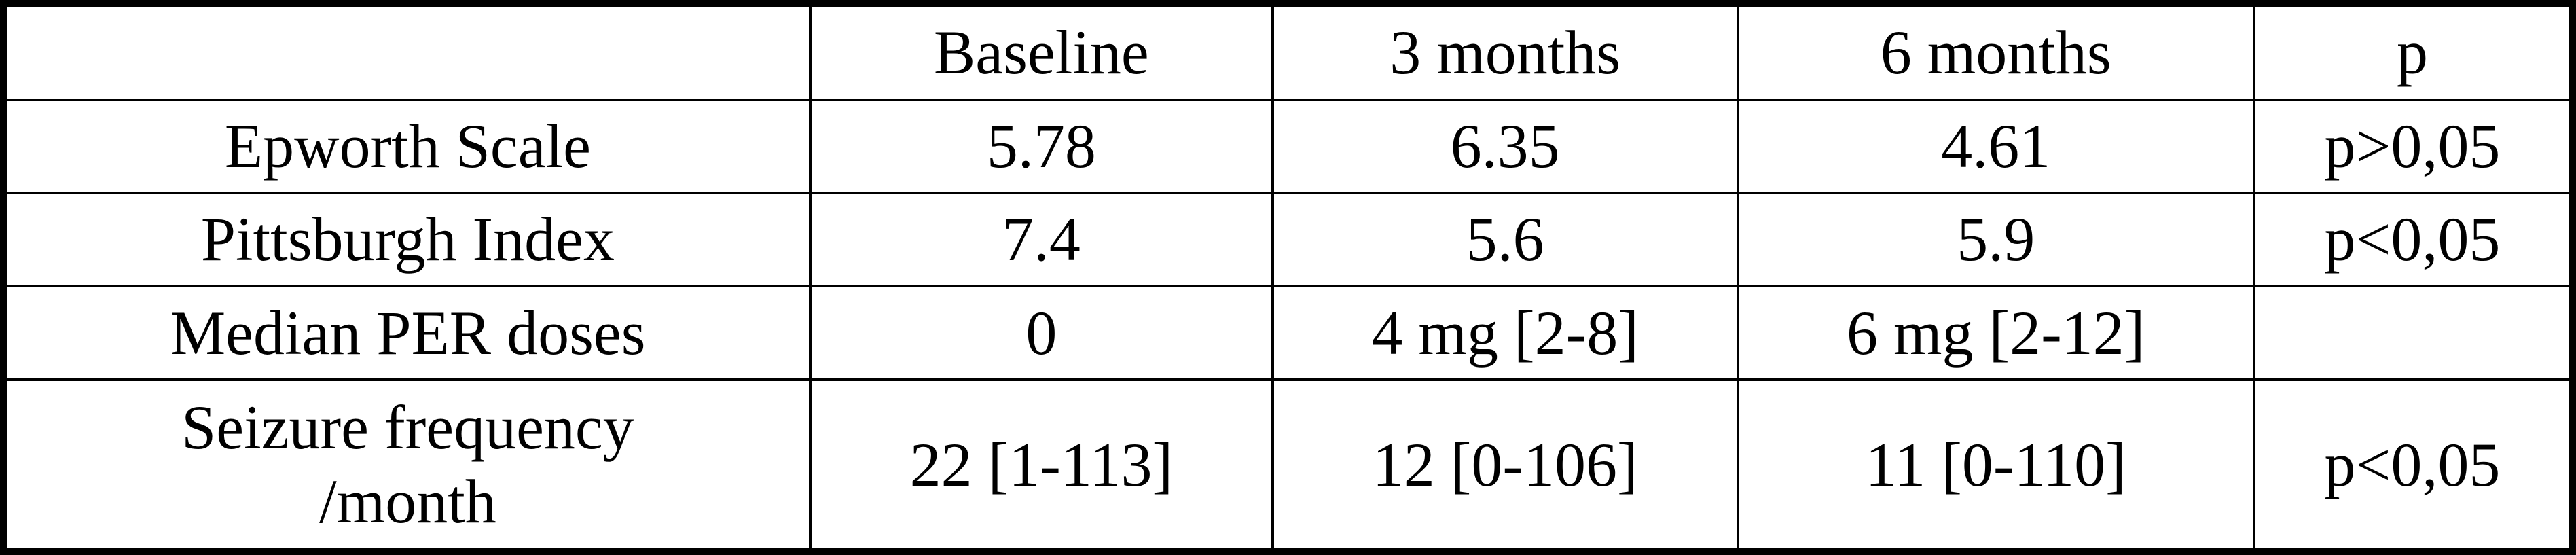 Image resolution: width=2576 pixels, height=555 pixels. What do you see at coordinates (1995, 51) in the screenshot?
I see `header-cell-6months: 6 months` at bounding box center [1995, 51].